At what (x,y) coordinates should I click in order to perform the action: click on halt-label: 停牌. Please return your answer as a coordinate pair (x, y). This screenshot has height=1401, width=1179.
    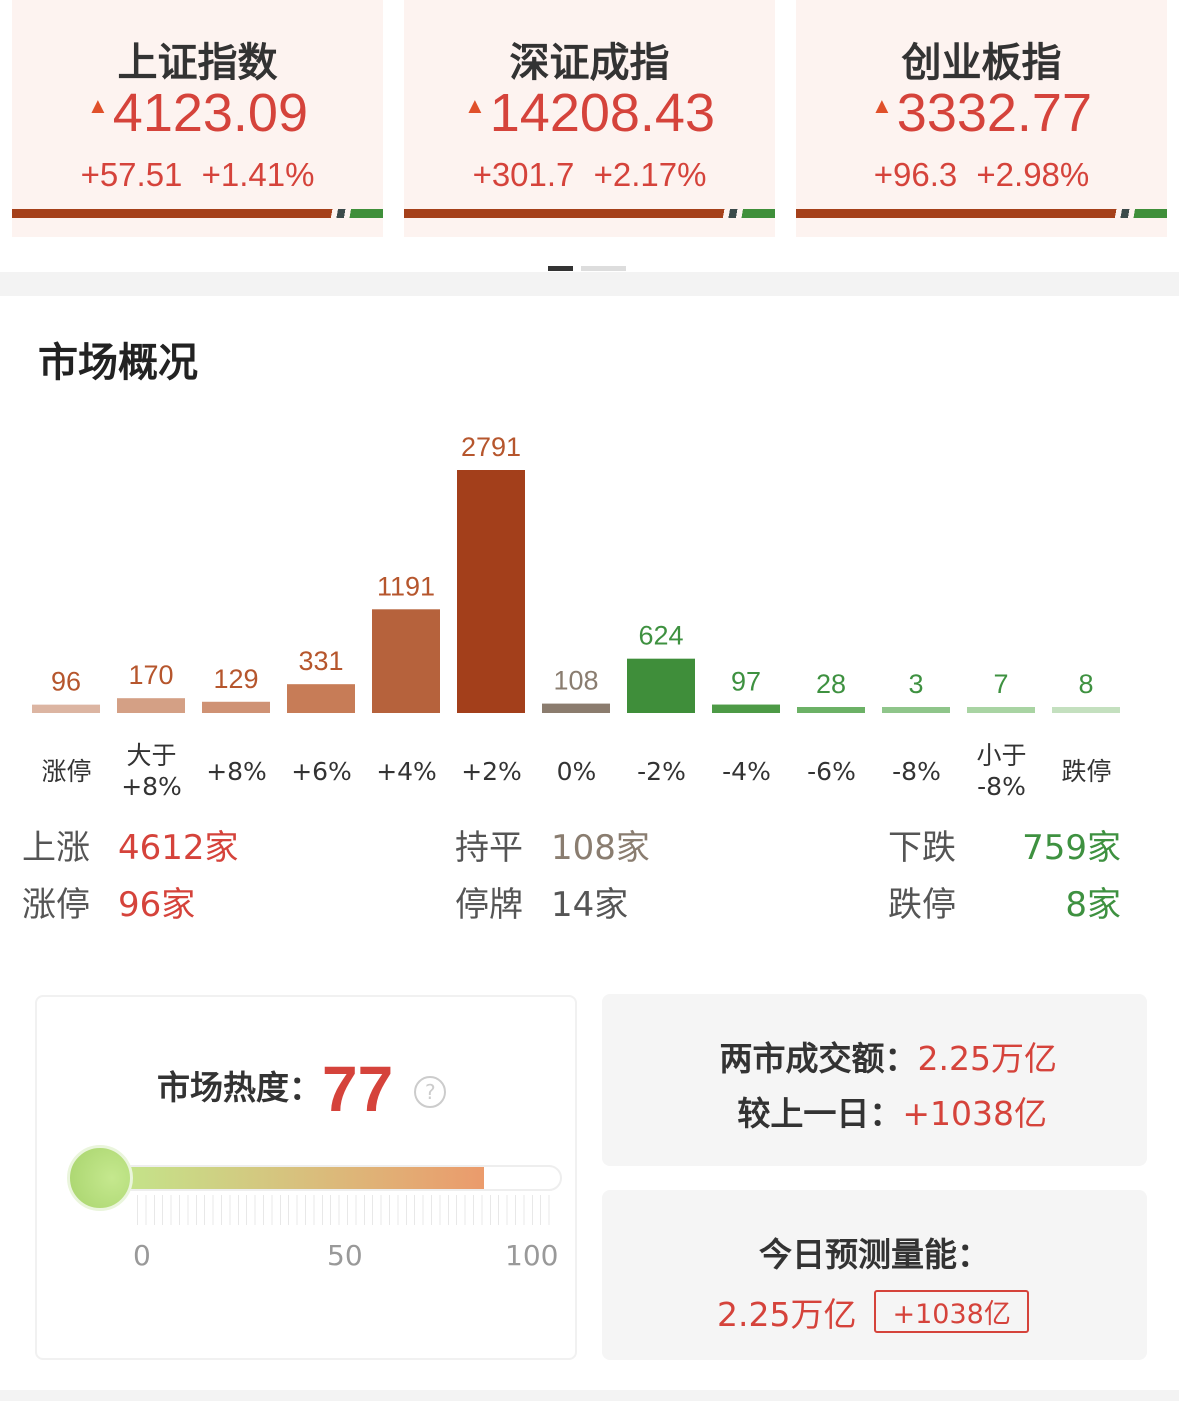
    Looking at the image, I should click on (489, 905).